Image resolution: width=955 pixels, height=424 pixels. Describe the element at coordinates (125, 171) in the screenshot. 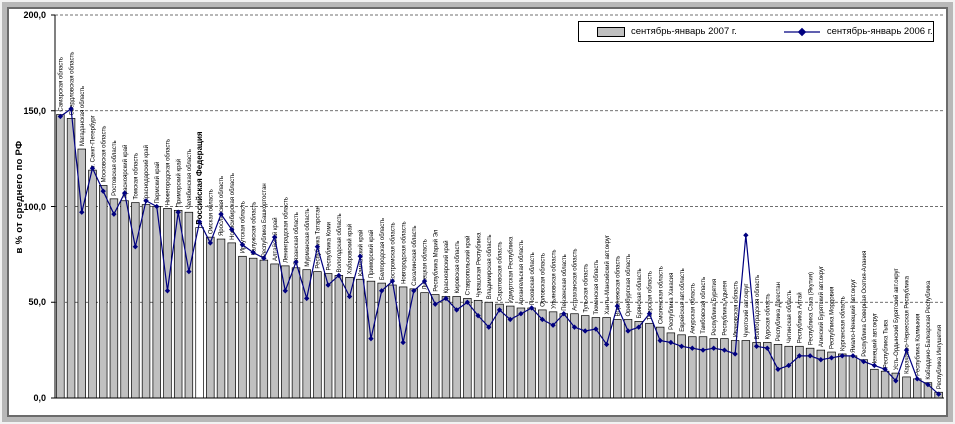

I see `region-label: Красноярский край` at that location.